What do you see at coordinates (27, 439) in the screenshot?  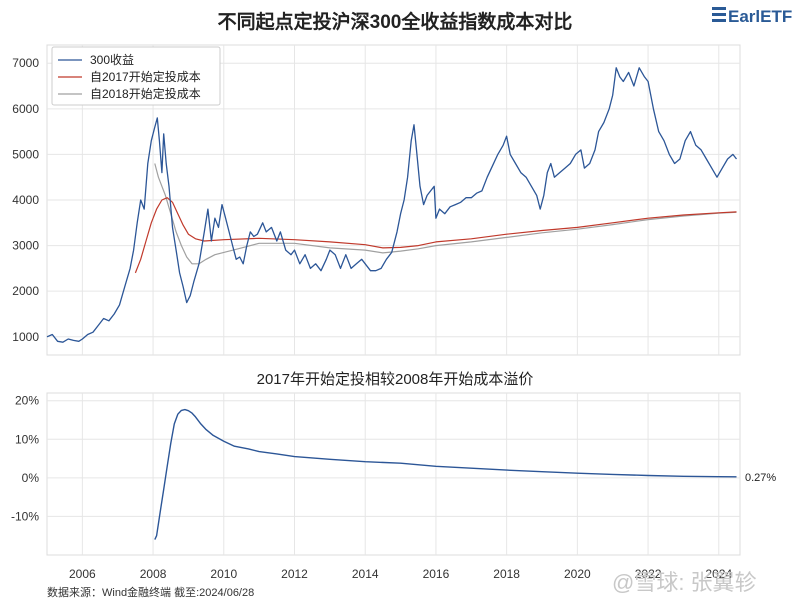 I see `bottom-y-tick-label: 10%` at bounding box center [27, 439].